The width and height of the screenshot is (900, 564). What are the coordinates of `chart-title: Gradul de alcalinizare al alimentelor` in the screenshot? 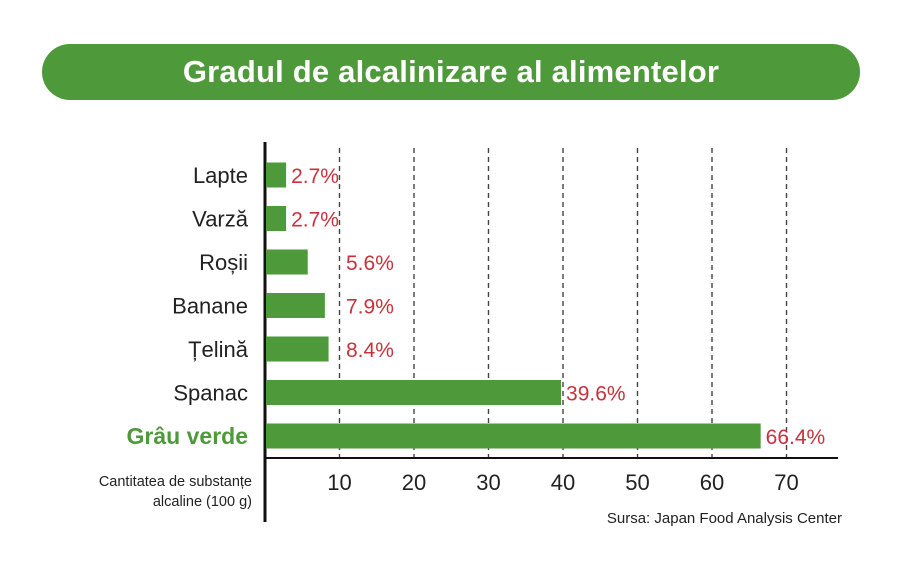 It's located at (451, 71).